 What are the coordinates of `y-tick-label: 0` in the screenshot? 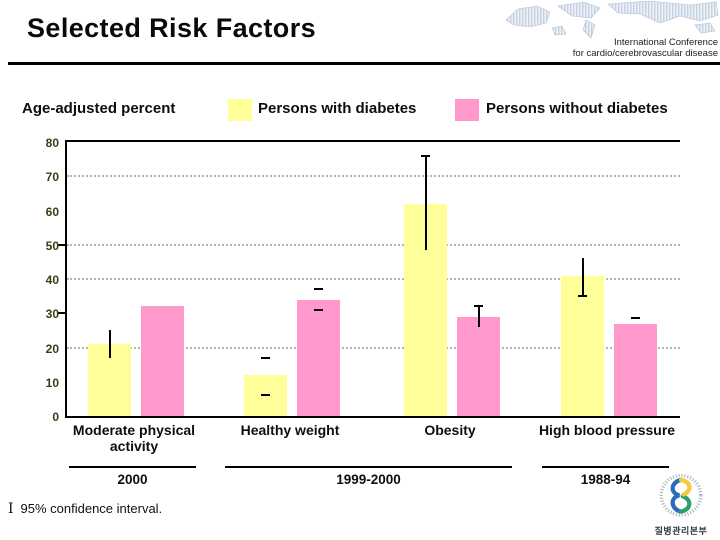 It's located at (55, 417).